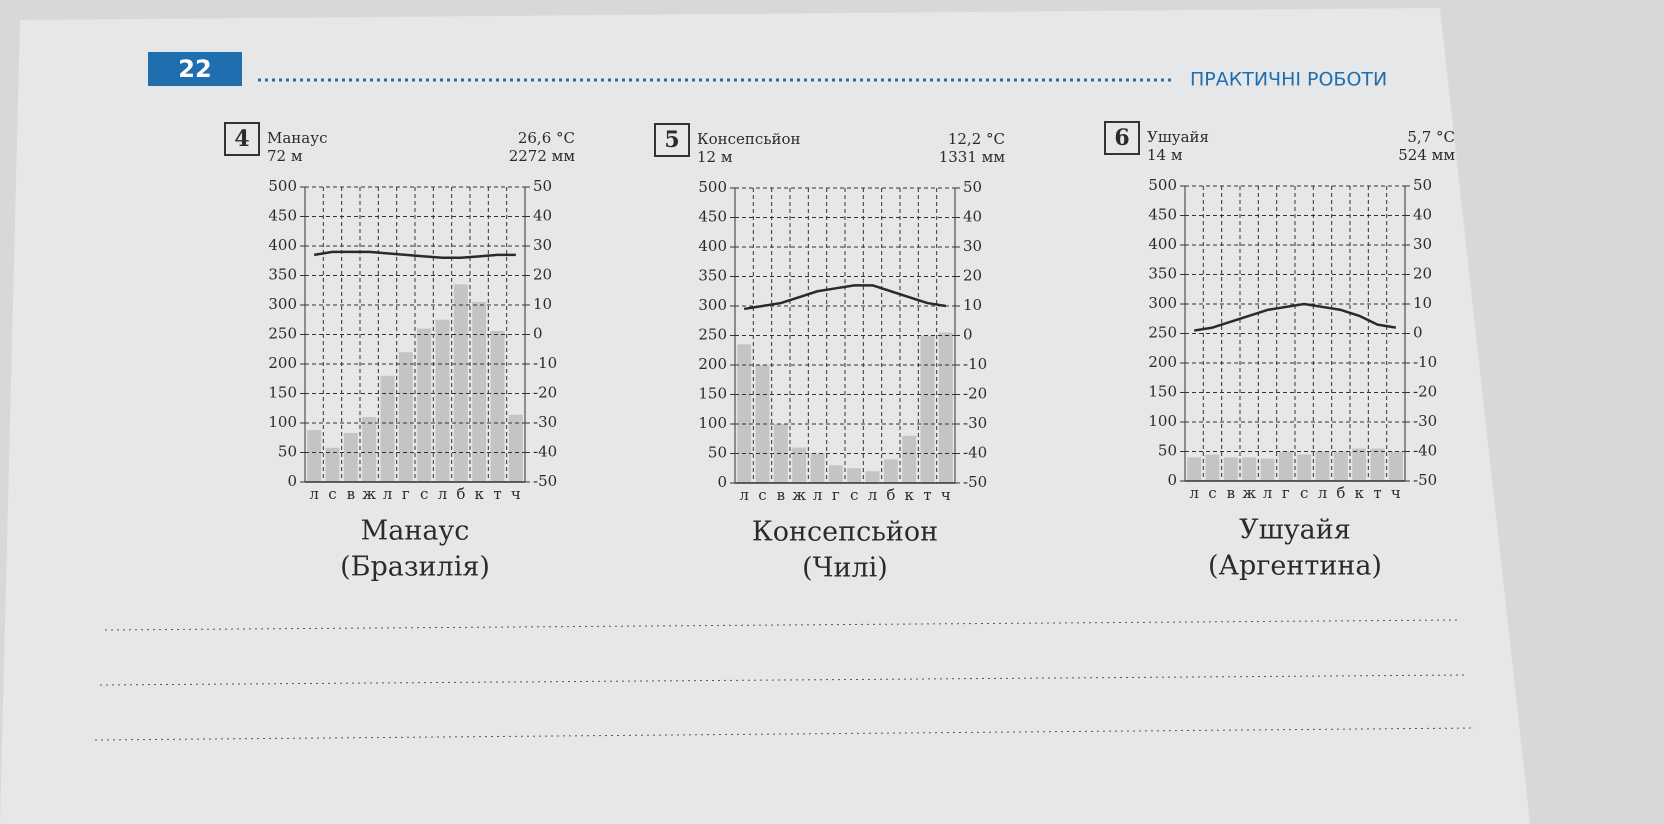 This screenshot has height=824, width=1664. Describe the element at coordinates (497, 494) in the screenshot. I see `x-tick-label: т` at that location.